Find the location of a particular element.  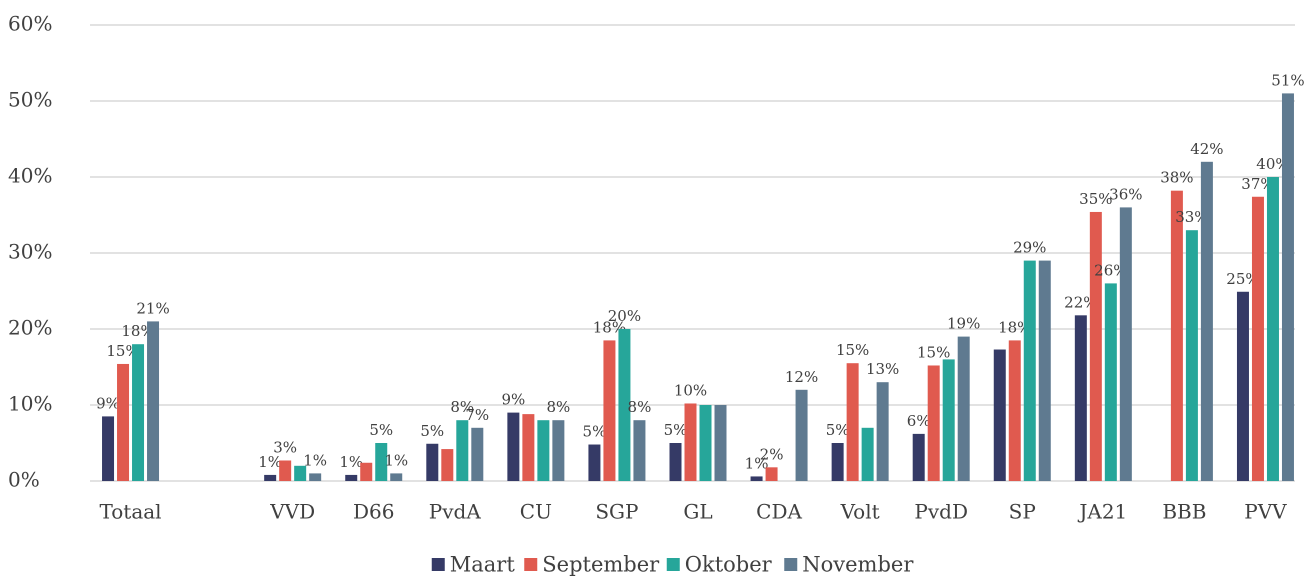

value-label: 40% is located at coordinates (1272, 164).